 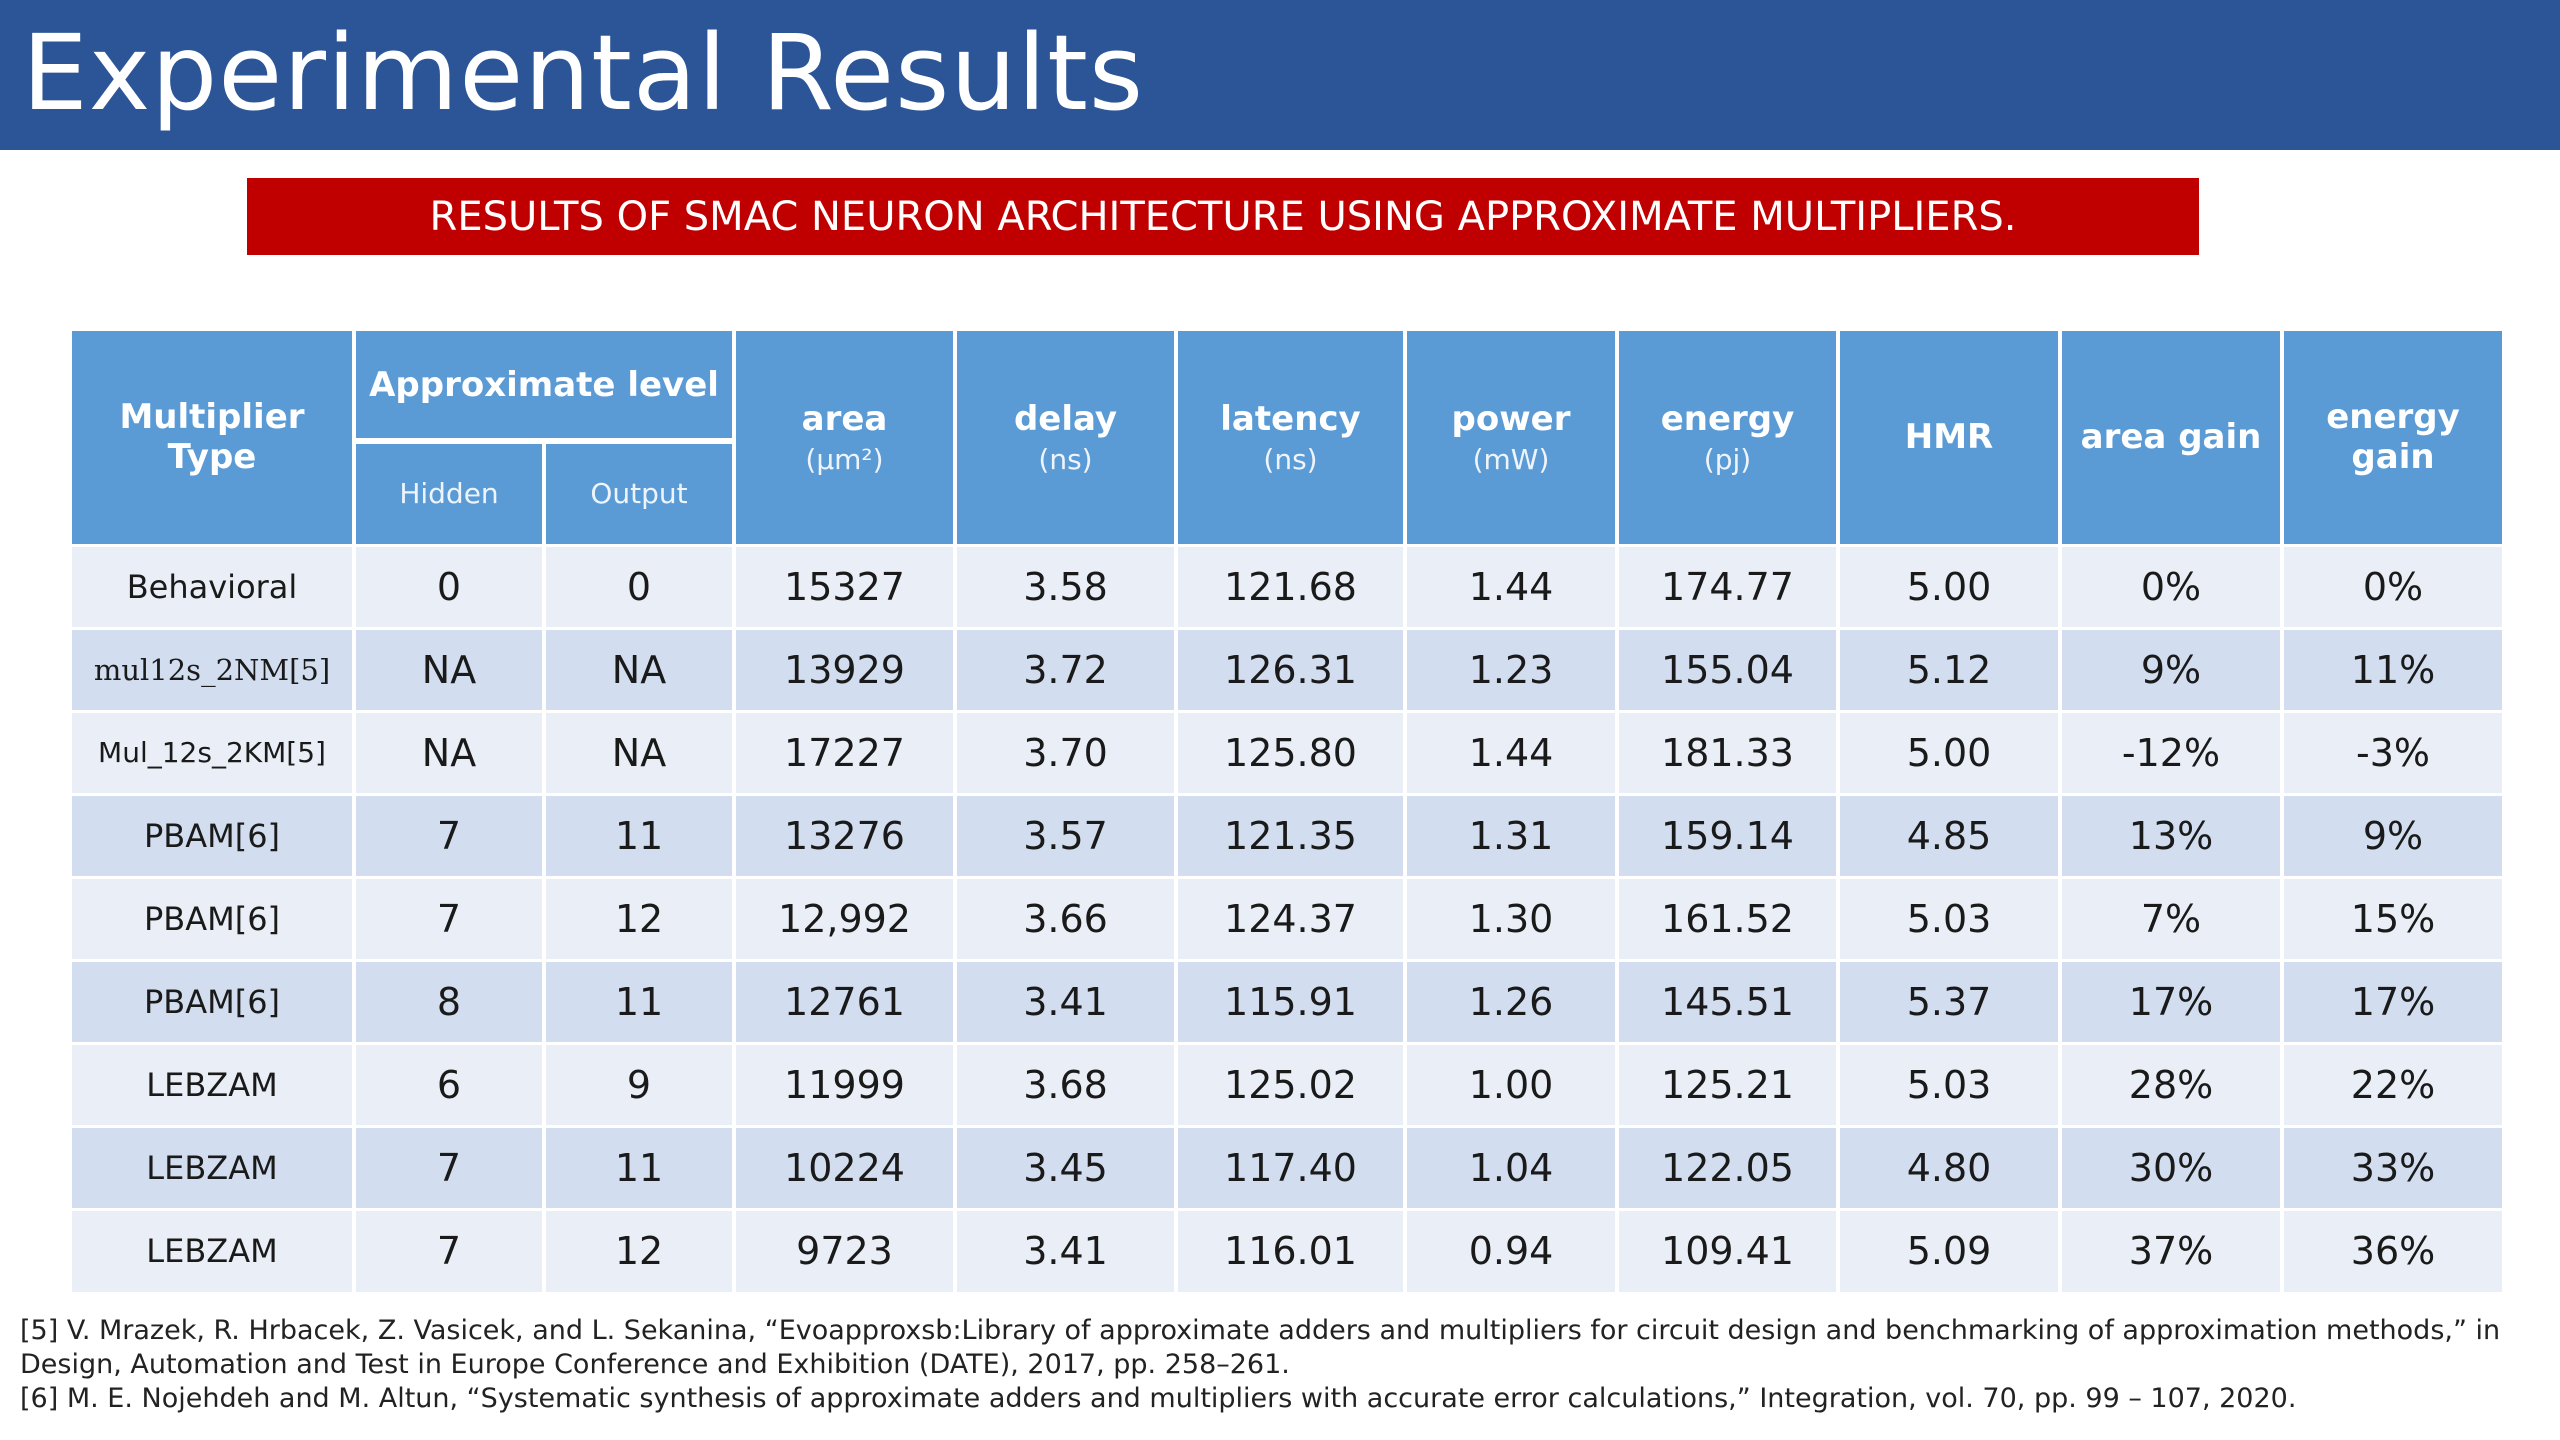 What do you see at coordinates (2171, 585) in the screenshot?
I see `cell-area-gain: 0%` at bounding box center [2171, 585].